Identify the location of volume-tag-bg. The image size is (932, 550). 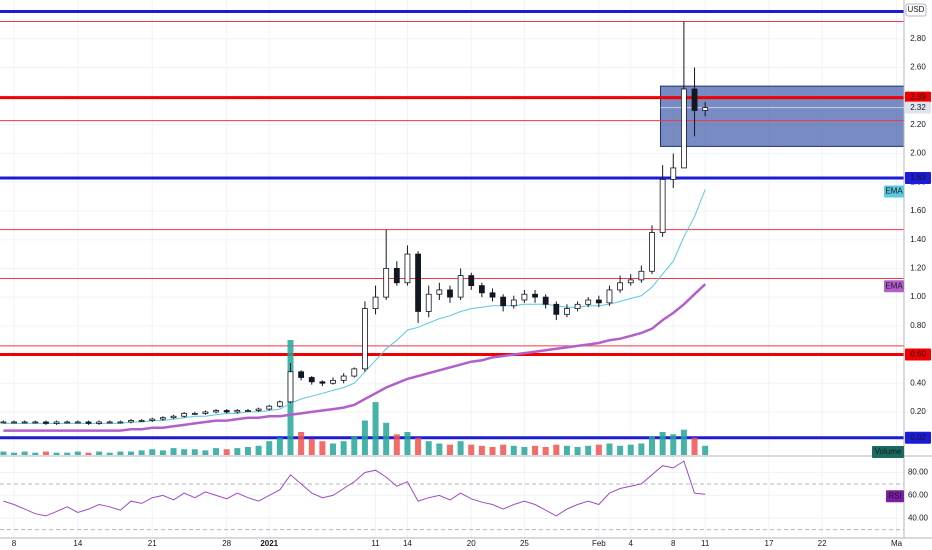
(888, 452).